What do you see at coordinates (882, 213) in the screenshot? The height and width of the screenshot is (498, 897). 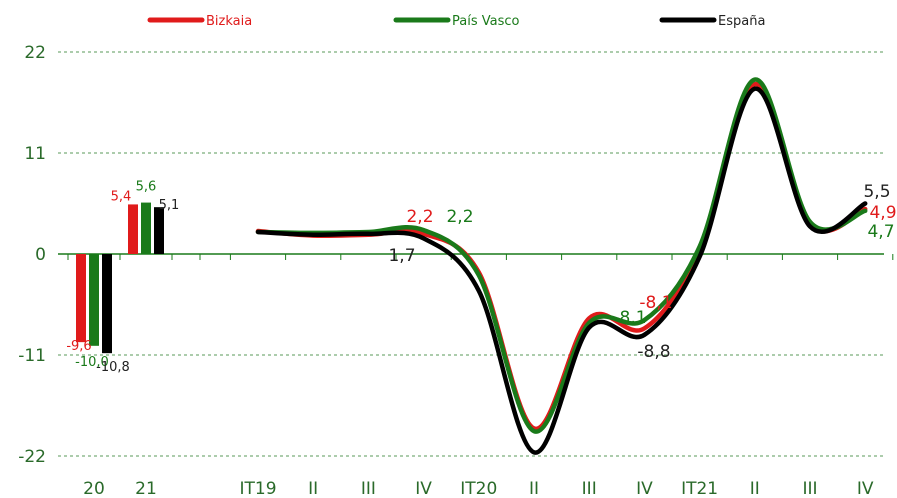 I see `line-label-bizkaia-iv: 4,9` at bounding box center [882, 213].